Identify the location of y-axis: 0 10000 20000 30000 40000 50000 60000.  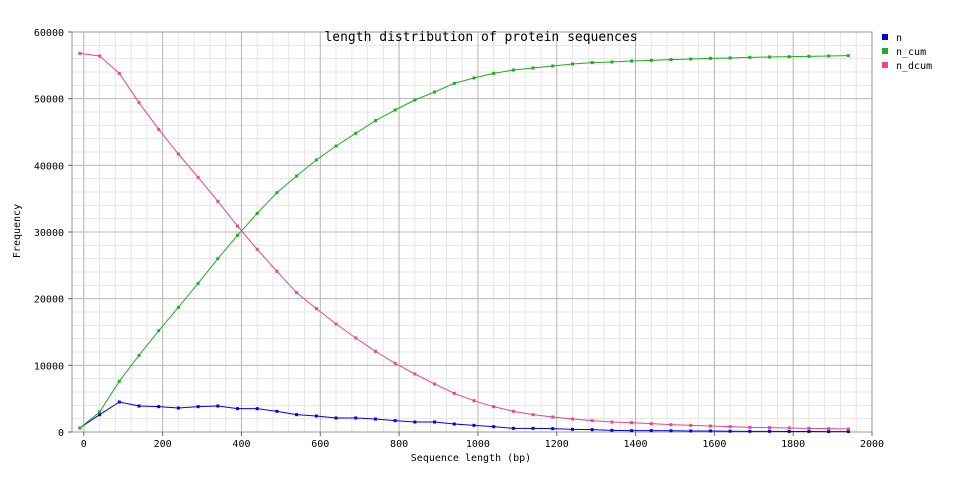
(53, 233).